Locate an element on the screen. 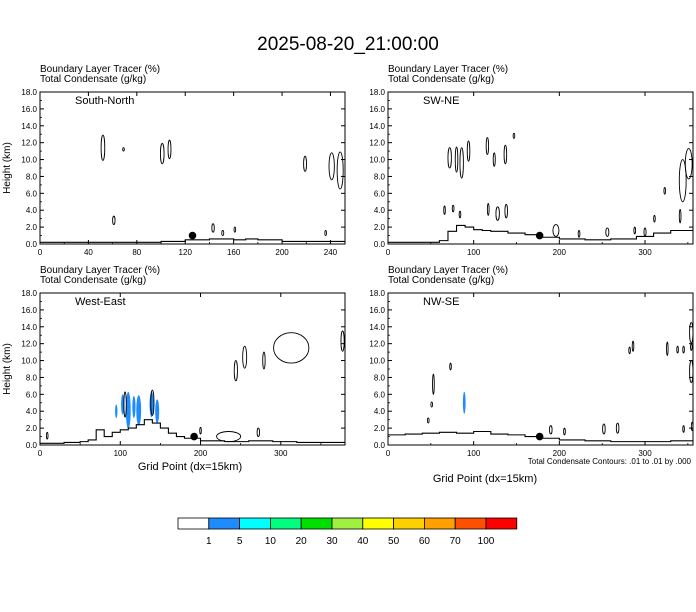 This screenshot has height=612, width=696. y-tick-label: 6.0 is located at coordinates (32, 193).